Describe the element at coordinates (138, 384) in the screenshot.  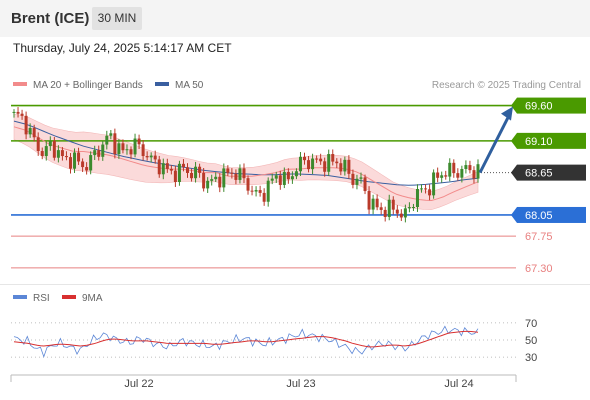
I see `x-tick-label-jul-22: Jul 22` at that location.